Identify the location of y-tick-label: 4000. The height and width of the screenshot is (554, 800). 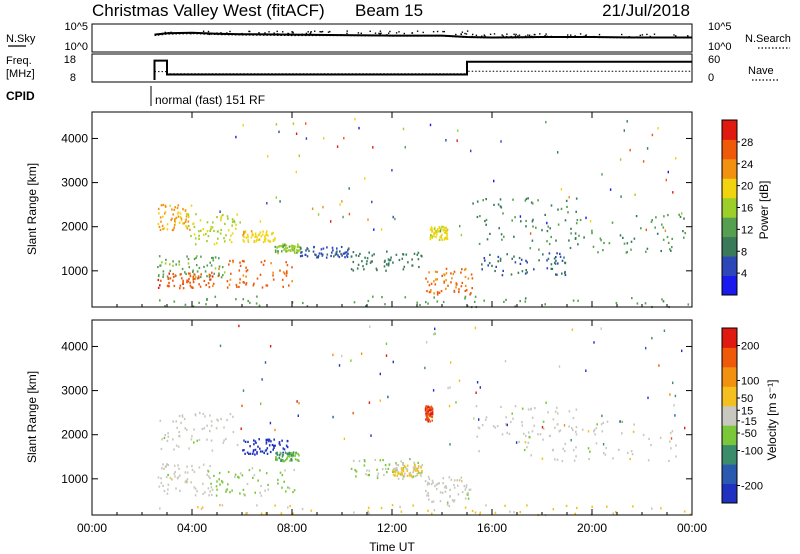
(74, 346).